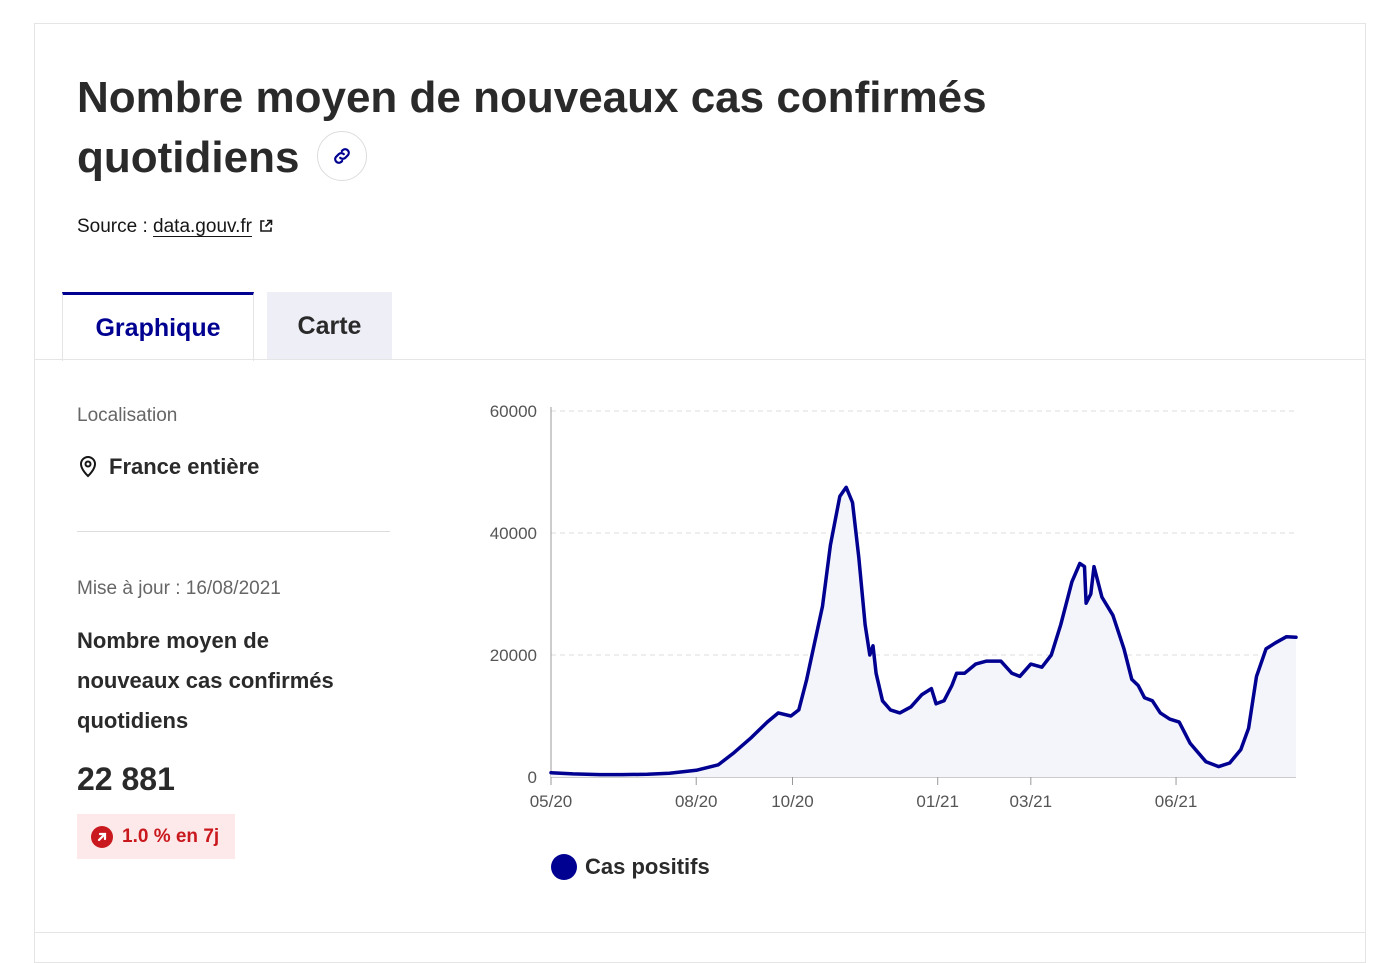 This screenshot has height=963, width=1400. Describe the element at coordinates (647, 866) in the screenshot. I see `legend-label: Cas positifs` at that location.